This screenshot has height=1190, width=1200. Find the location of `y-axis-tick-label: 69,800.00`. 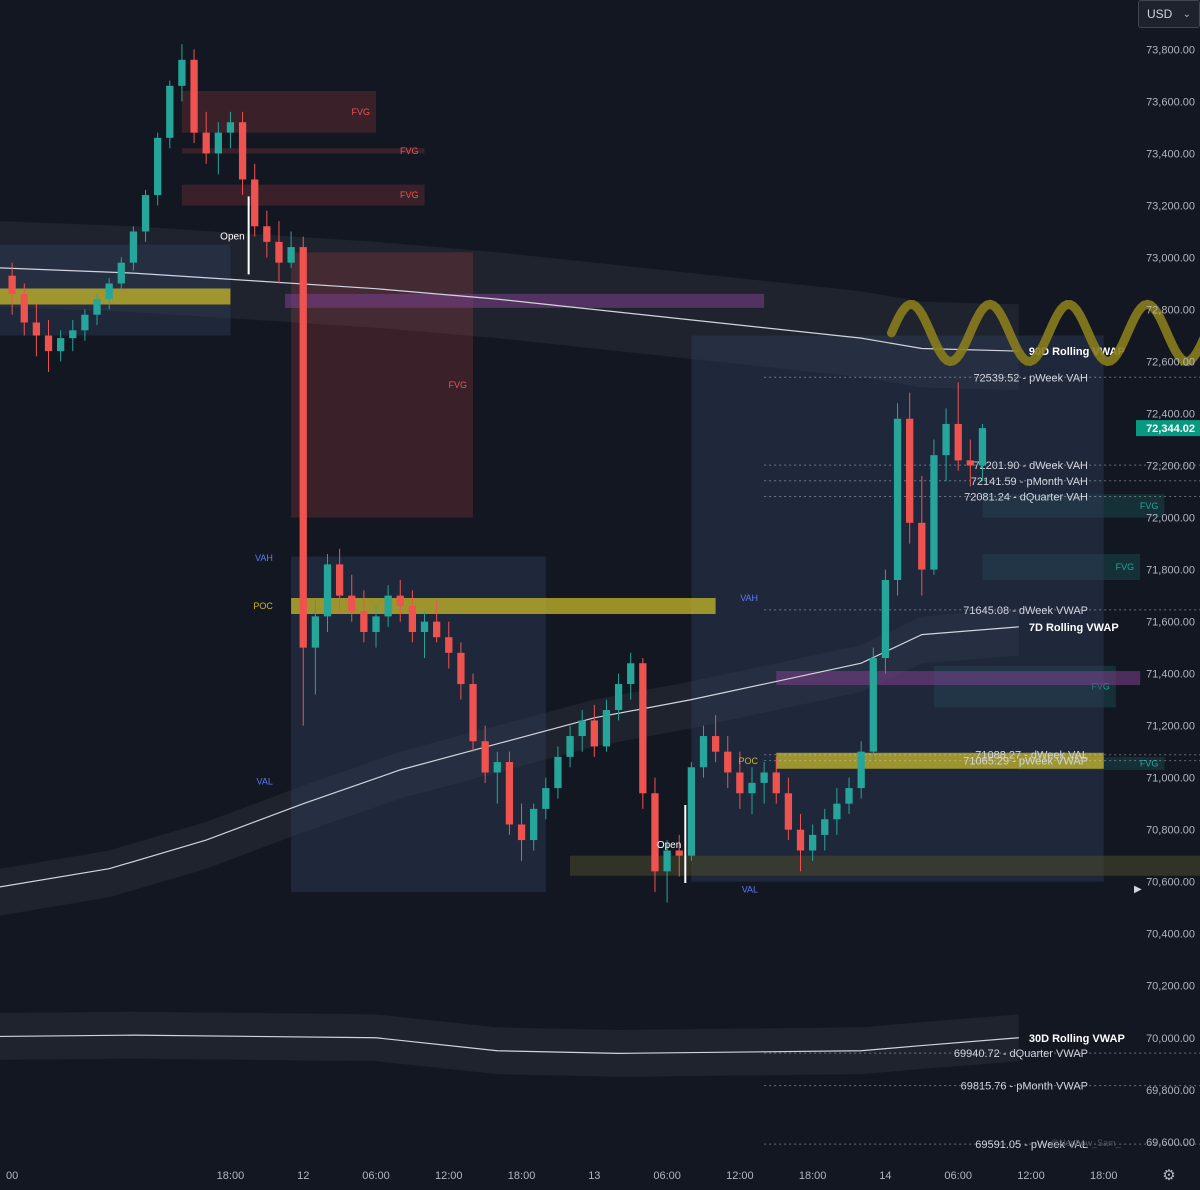

y-axis-tick-label: 69,800.00 is located at coordinates (1170, 1091).